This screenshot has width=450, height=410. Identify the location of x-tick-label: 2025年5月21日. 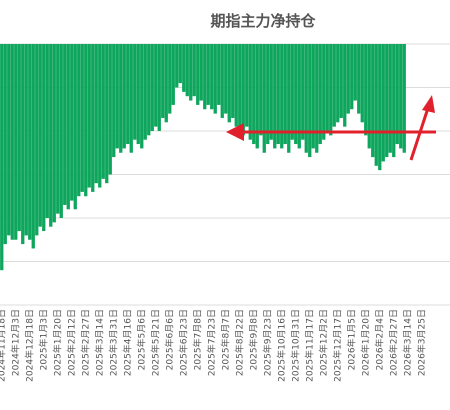
(155, 342).